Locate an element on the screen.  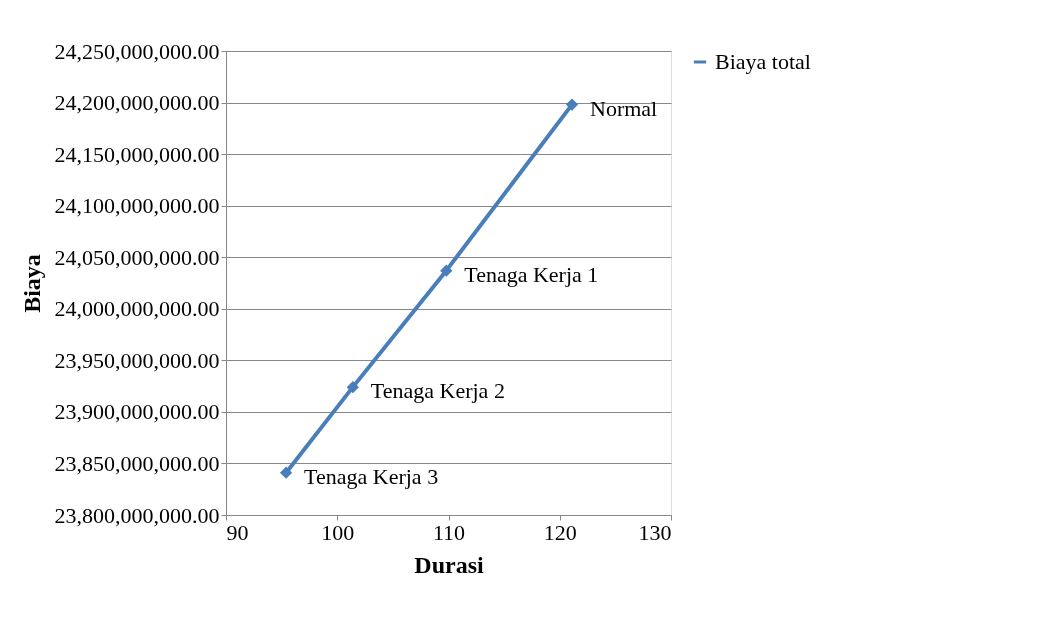
x-tick-label: 100 is located at coordinates (338, 532).